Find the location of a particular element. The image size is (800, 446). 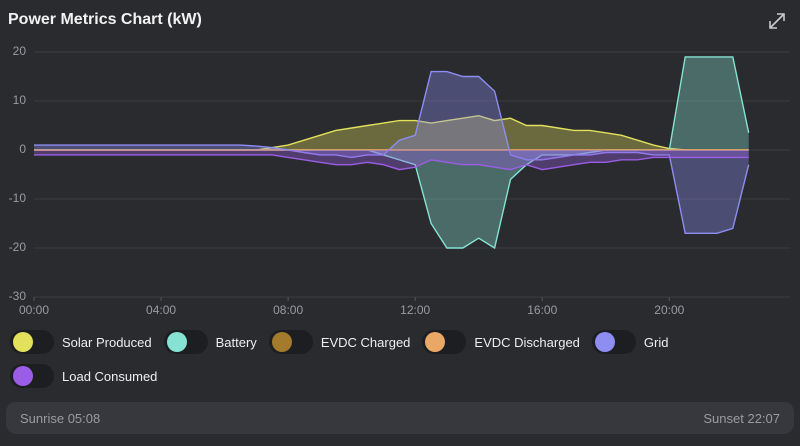

x-tick-label: 20:00 is located at coordinates (669, 310).